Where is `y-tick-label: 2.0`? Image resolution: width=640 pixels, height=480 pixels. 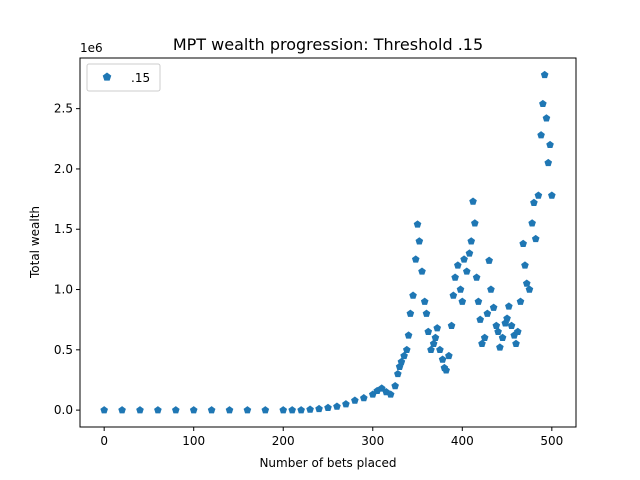 y-tick-label: 2.0 is located at coordinates (63, 169).